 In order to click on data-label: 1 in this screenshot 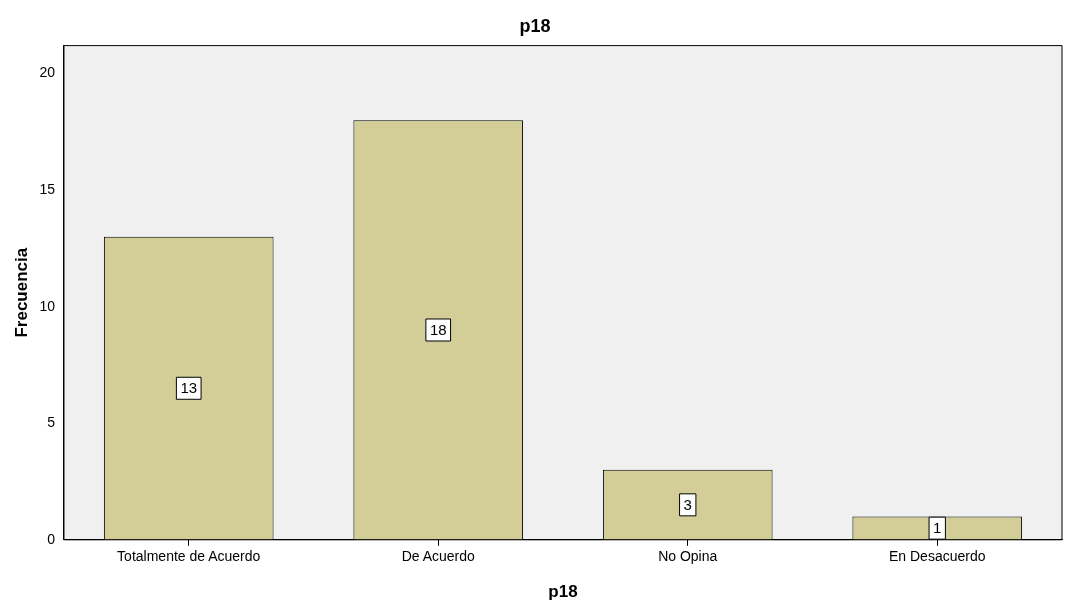, I will do `click(937, 528)`.